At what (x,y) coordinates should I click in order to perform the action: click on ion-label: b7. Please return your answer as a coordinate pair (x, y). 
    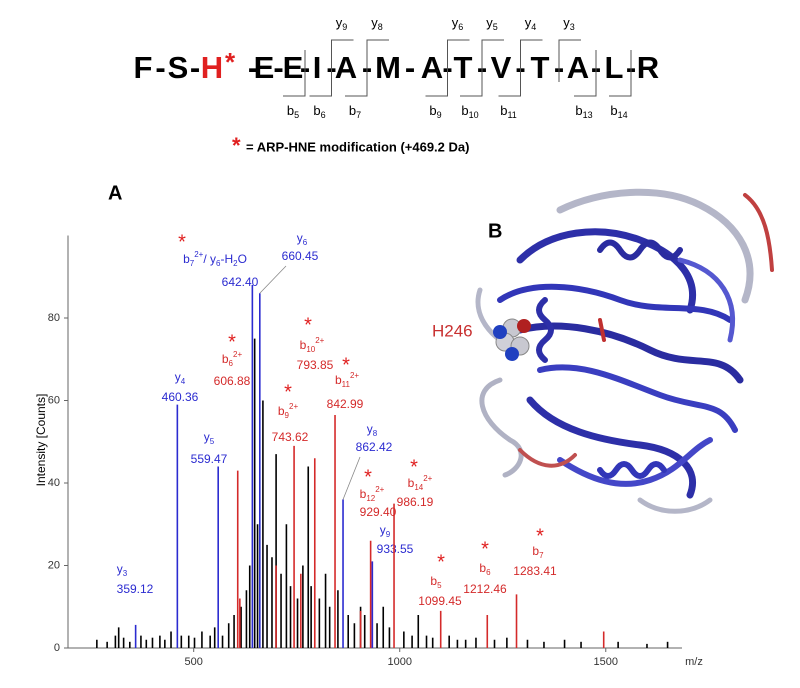
    Looking at the image, I should click on (538, 552).